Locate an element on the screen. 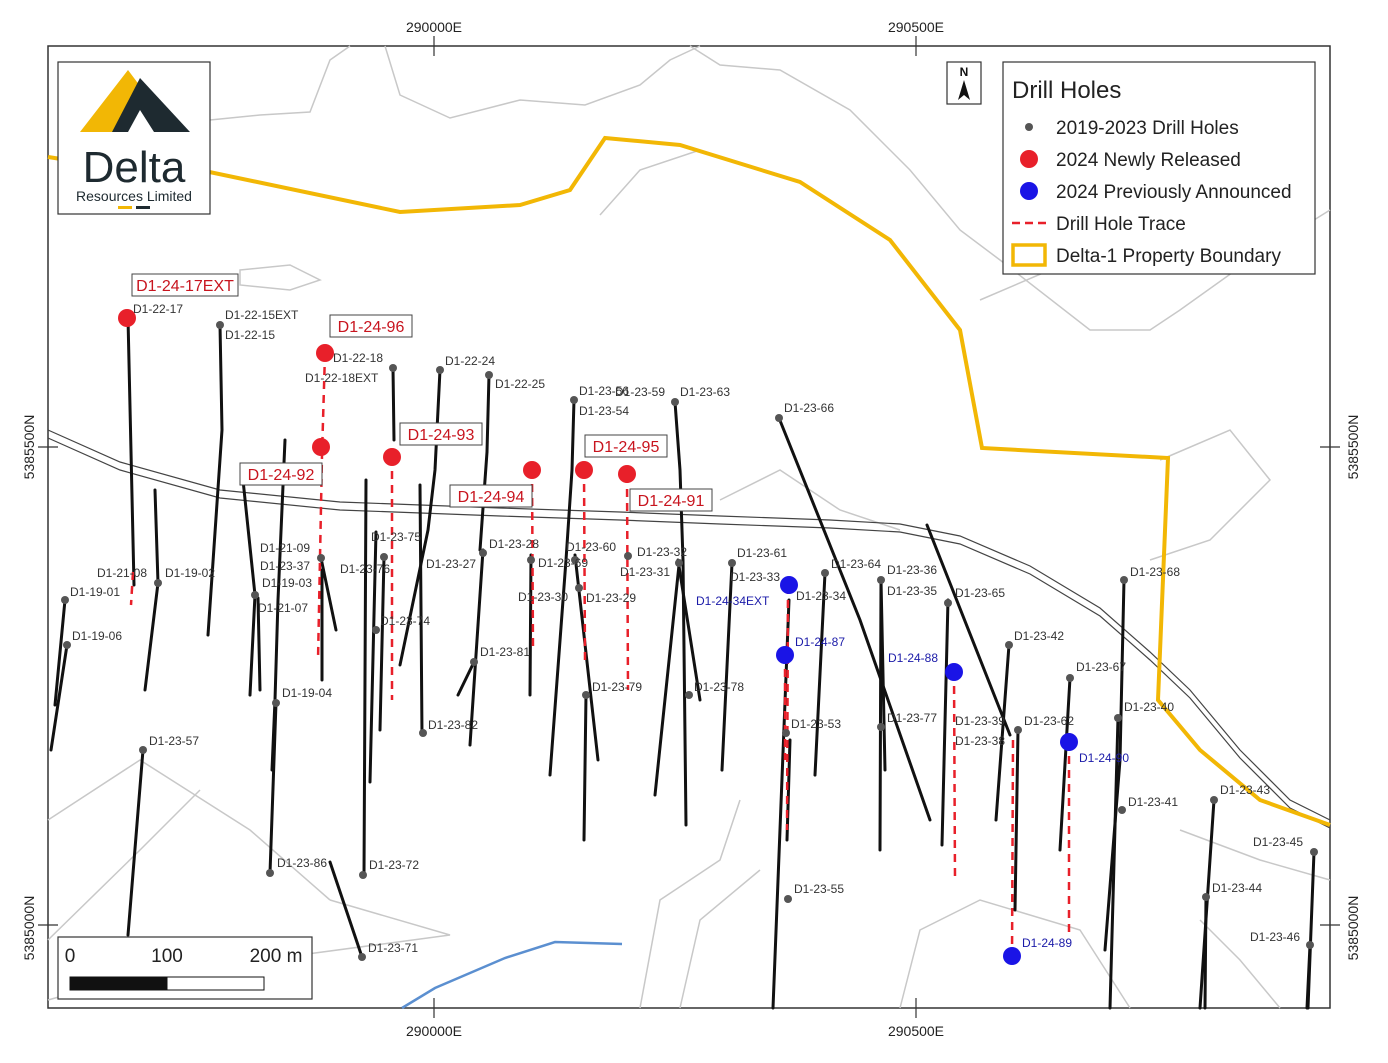  hole-label: D1-23-34 is located at coordinates (821, 596).